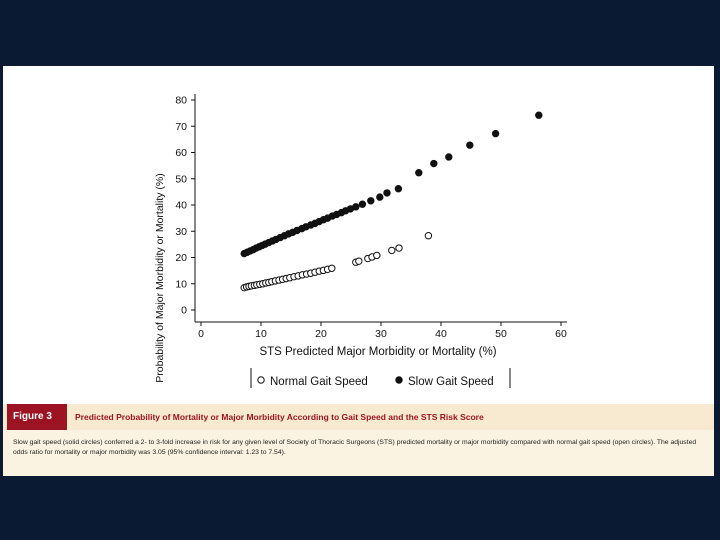 The width and height of the screenshot is (720, 540). What do you see at coordinates (380, 378) in the screenshot?
I see `legend: Normal Gait Speed Slow Gait Speed` at bounding box center [380, 378].